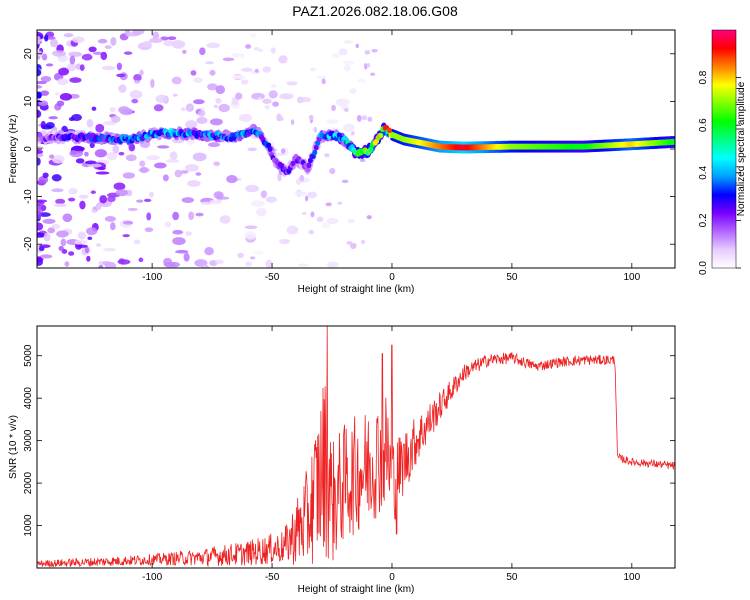 The image size is (750, 600). What do you see at coordinates (356, 589) in the screenshot?
I see `snr-x-axis-title: Height of straight line (km)` at bounding box center [356, 589].